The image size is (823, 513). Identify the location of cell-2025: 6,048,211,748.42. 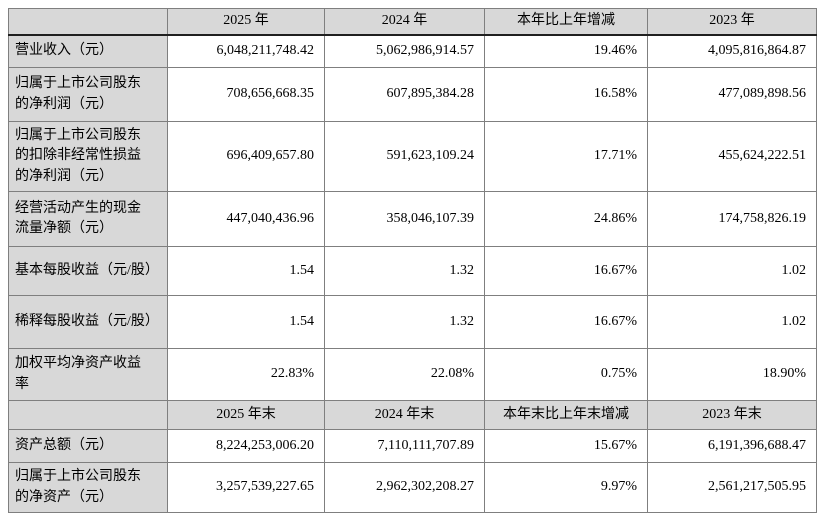
(246, 51).